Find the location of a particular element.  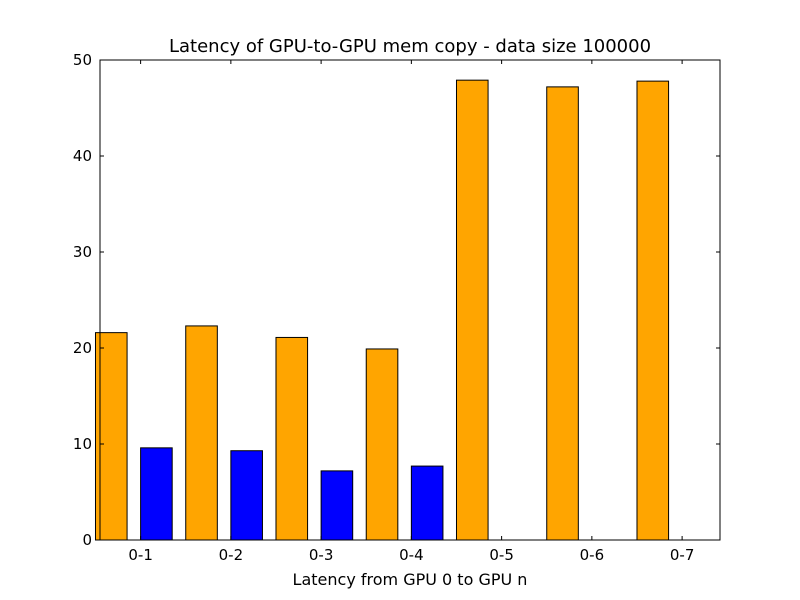

y-tick-label: 0 is located at coordinates (87, 540).